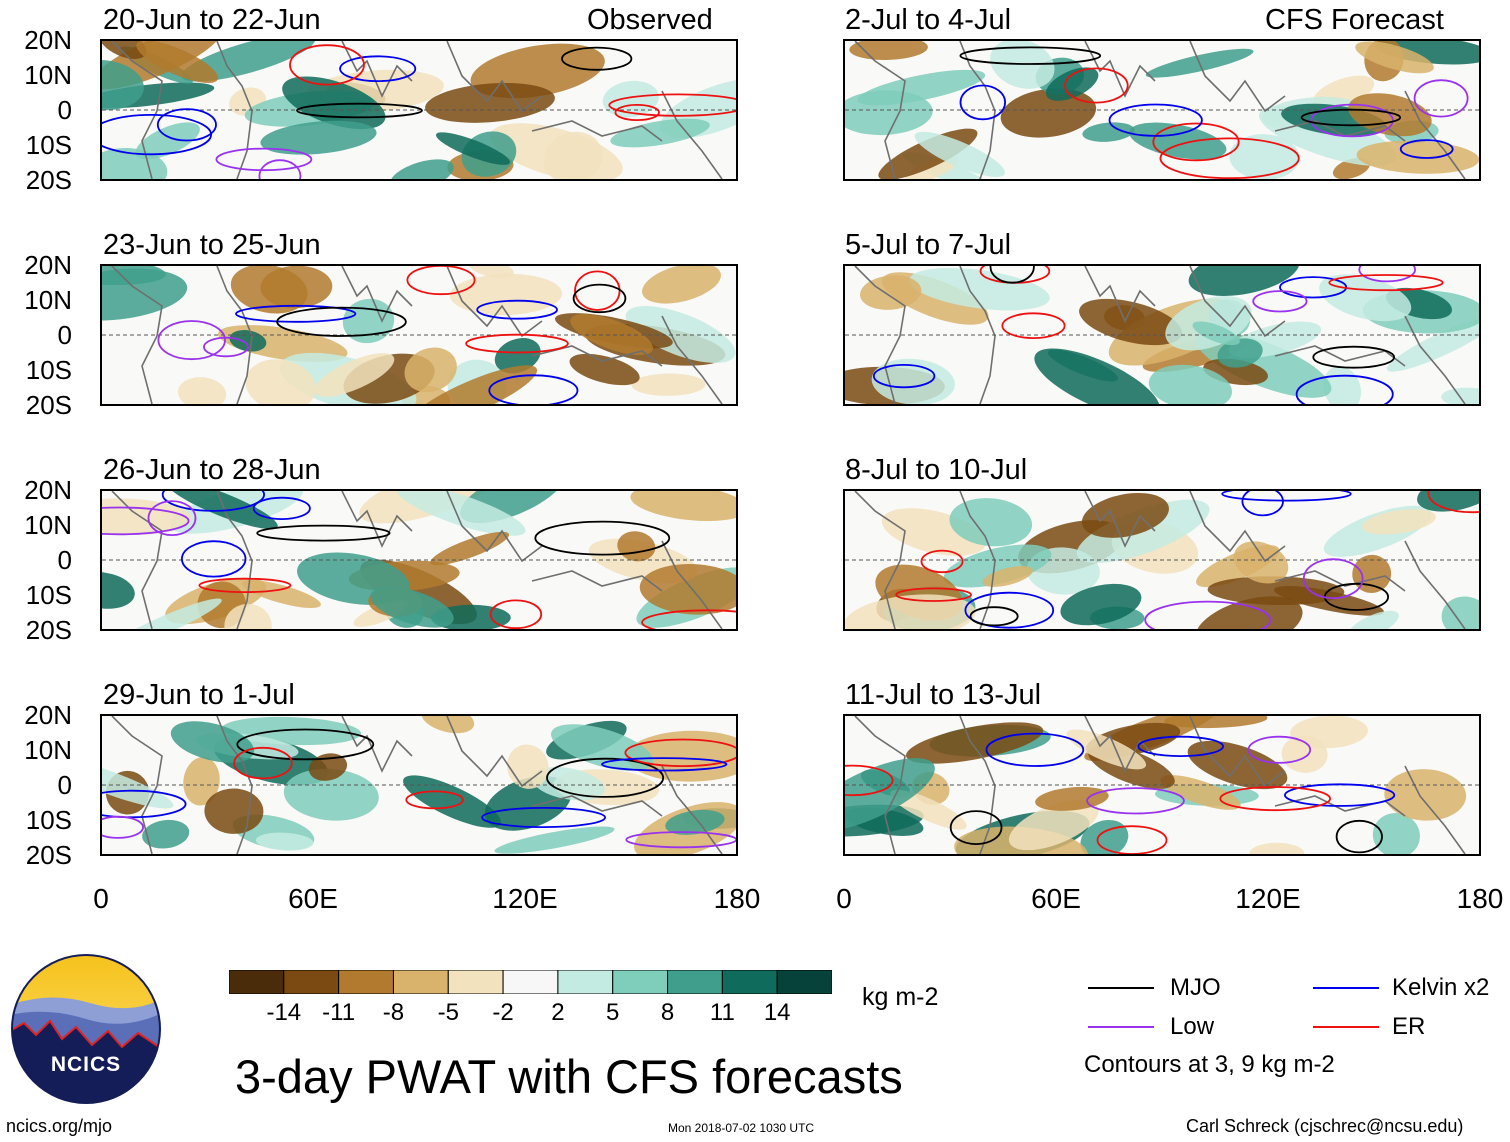 The width and height of the screenshot is (1510, 1142). Describe the element at coordinates (1121, 988) in the screenshot. I see `legend-line-mjo` at that location.